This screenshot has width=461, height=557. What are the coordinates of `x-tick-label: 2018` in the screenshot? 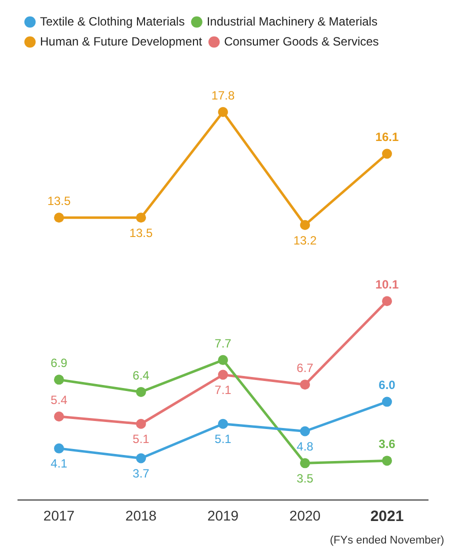 It's located at (141, 515).